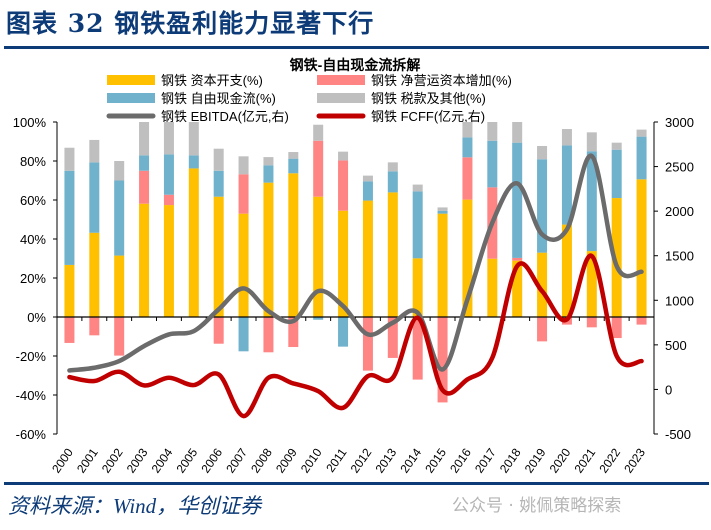 Image resolution: width=711 pixels, height=530 pixels. What do you see at coordinates (218, 98) in the screenshot?
I see `legend-label: 钢铁 自由现金流(%)` at bounding box center [218, 98].